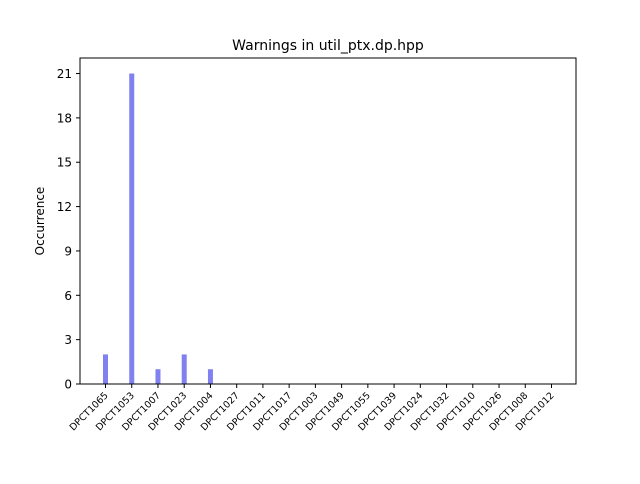  Describe the element at coordinates (105, 369) in the screenshot. I see `bar-DPCT1065` at that location.